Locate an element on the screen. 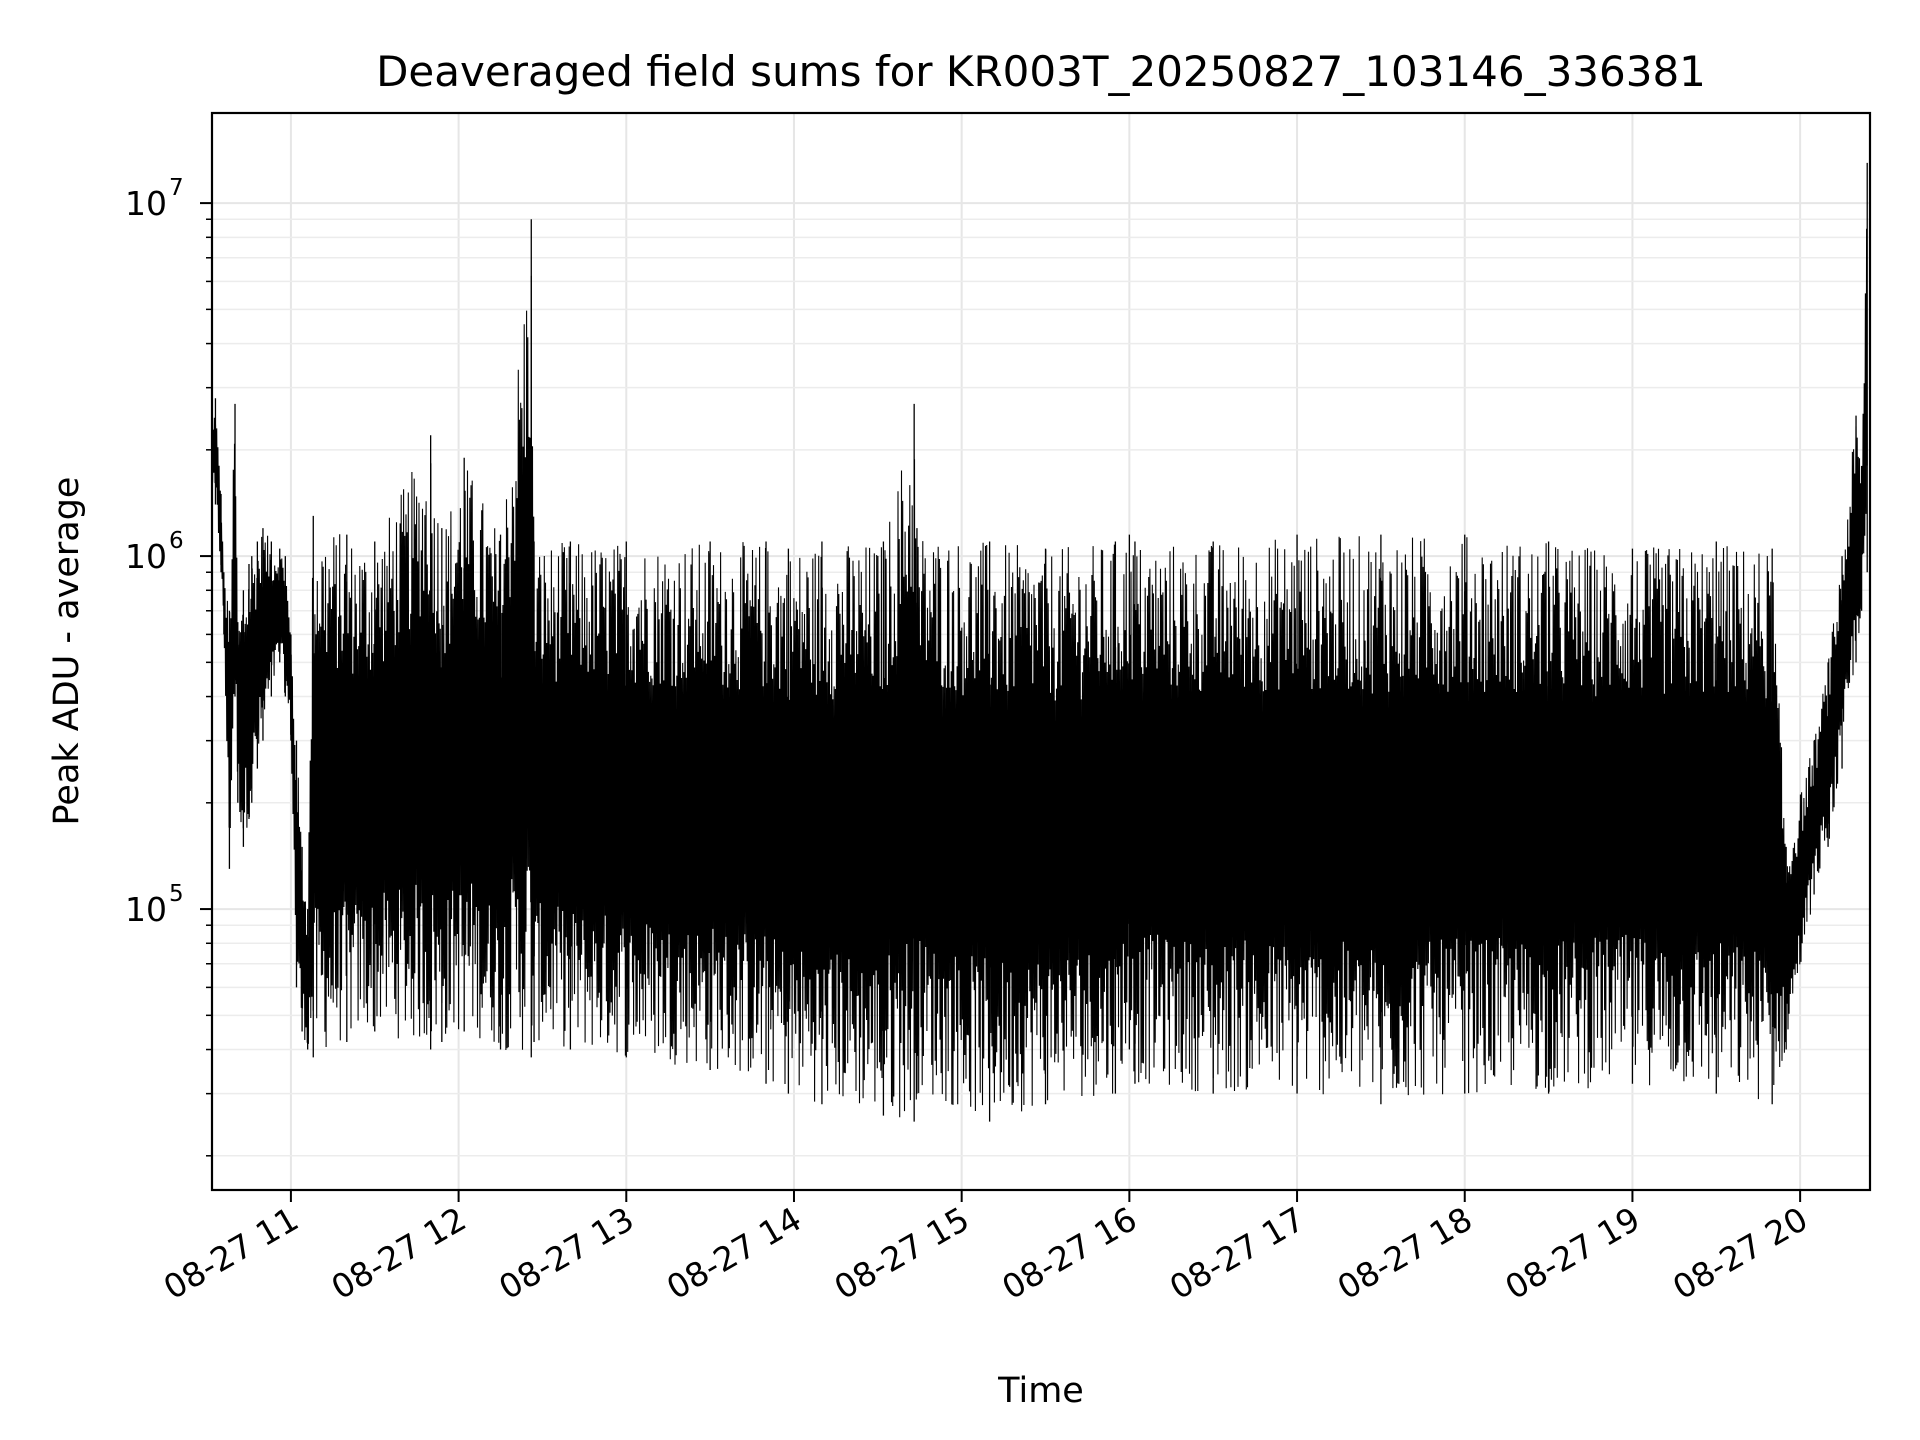 This screenshot has width=1920, height=1440. y-tick-label: 10 6 is located at coordinates (154, 552).